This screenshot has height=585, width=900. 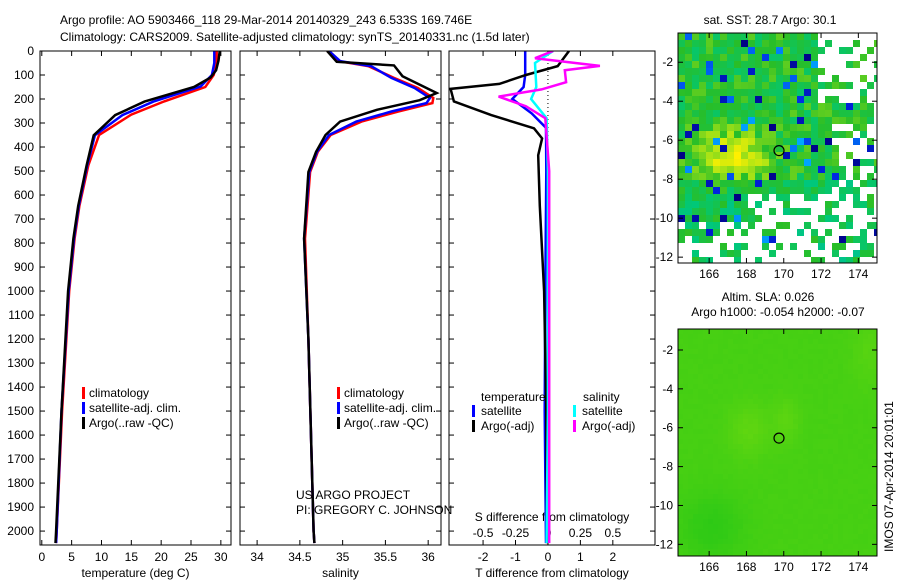 I want to click on legend-label: satellite, so click(x=501, y=411).